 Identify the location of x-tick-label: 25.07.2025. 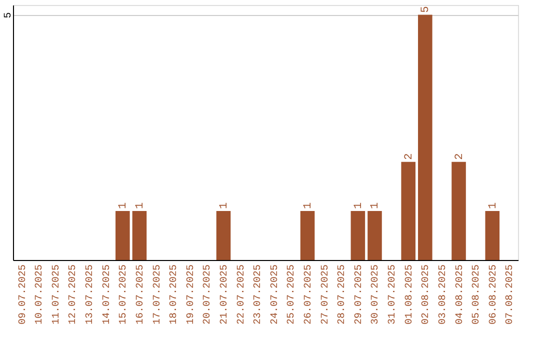
(292, 294).